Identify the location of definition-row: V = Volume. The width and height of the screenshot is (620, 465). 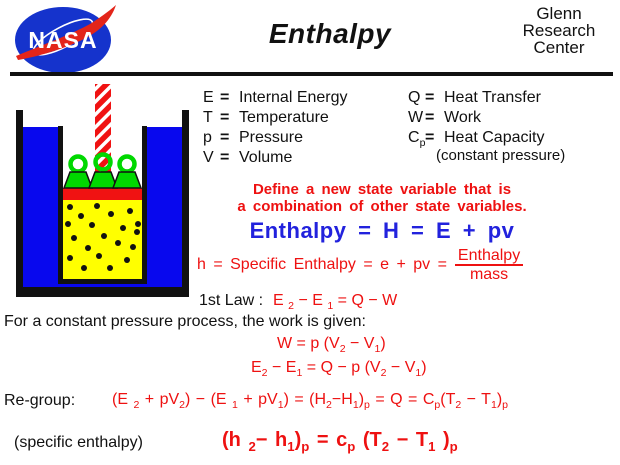
(275, 159).